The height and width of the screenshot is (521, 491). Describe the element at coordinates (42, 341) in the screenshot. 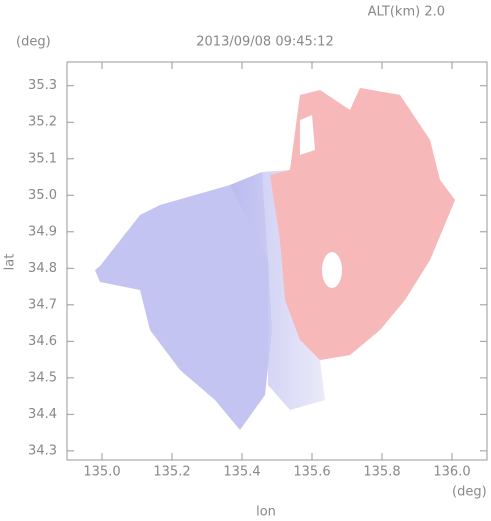

I see `y-tick-label: 34.6` at that location.